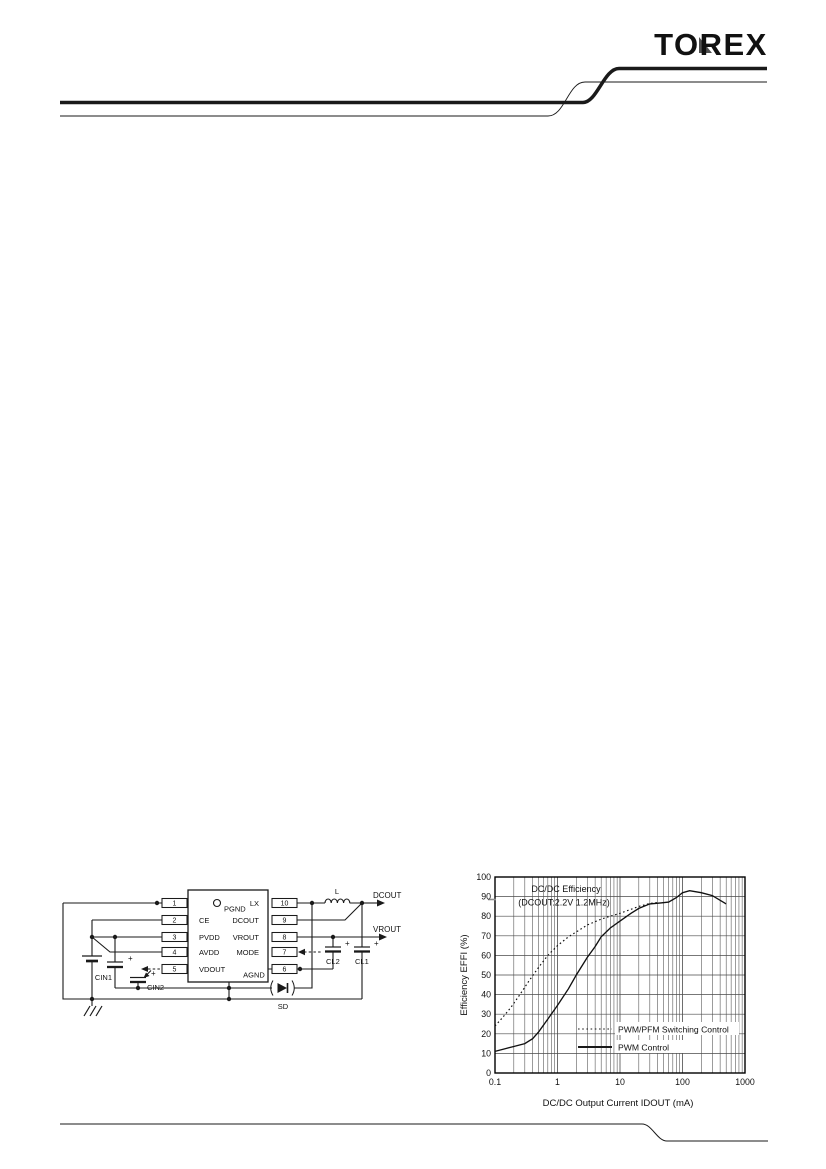 The width and height of the screenshot is (826, 1169). I want to click on chart-tick-labels: 0.1 1 10 100 1000 0 10 20 30 40 50 60 70 80 90 100, so click(615, 979).